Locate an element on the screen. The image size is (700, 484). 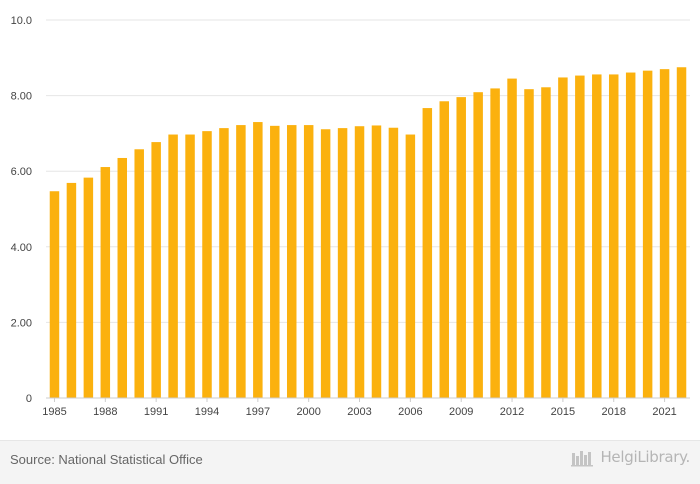
bar-1989 is located at coordinates (122, 277).